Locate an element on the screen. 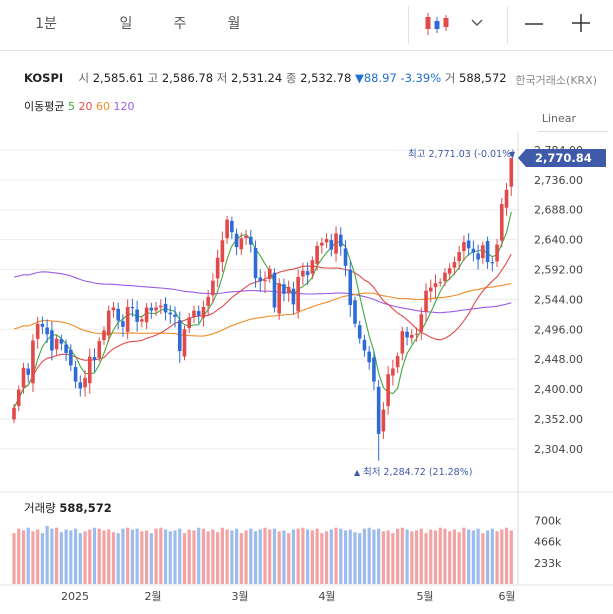 The height and width of the screenshot is (614, 613). open-label: 시 is located at coordinates (84, 78).